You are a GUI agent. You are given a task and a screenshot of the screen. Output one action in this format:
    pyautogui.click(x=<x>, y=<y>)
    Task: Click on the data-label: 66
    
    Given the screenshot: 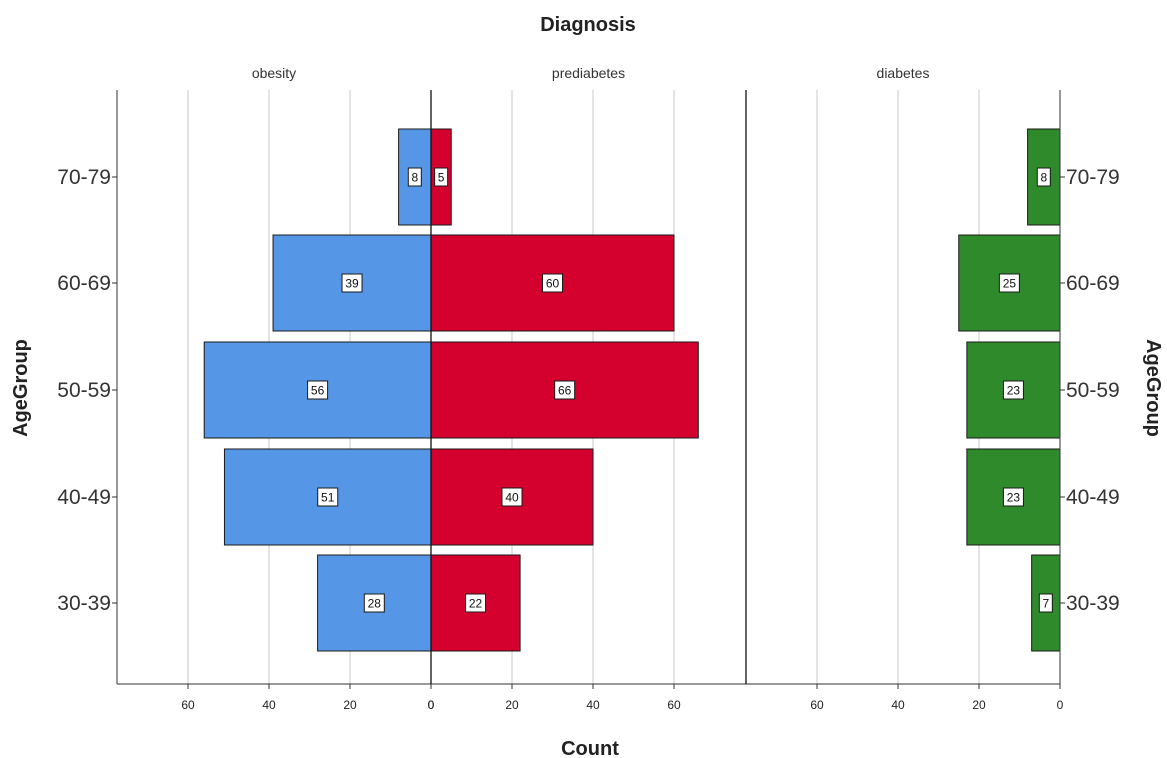 What is the action you would take?
    pyautogui.click(x=565, y=391)
    